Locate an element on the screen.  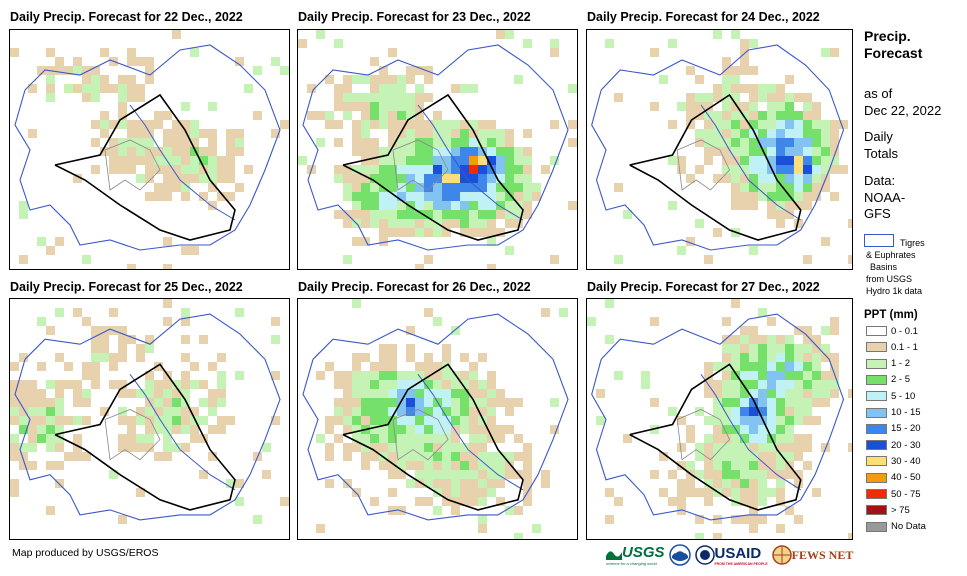
usgs-logo: USGS science for a changing world is located at coordinates (635, 555).